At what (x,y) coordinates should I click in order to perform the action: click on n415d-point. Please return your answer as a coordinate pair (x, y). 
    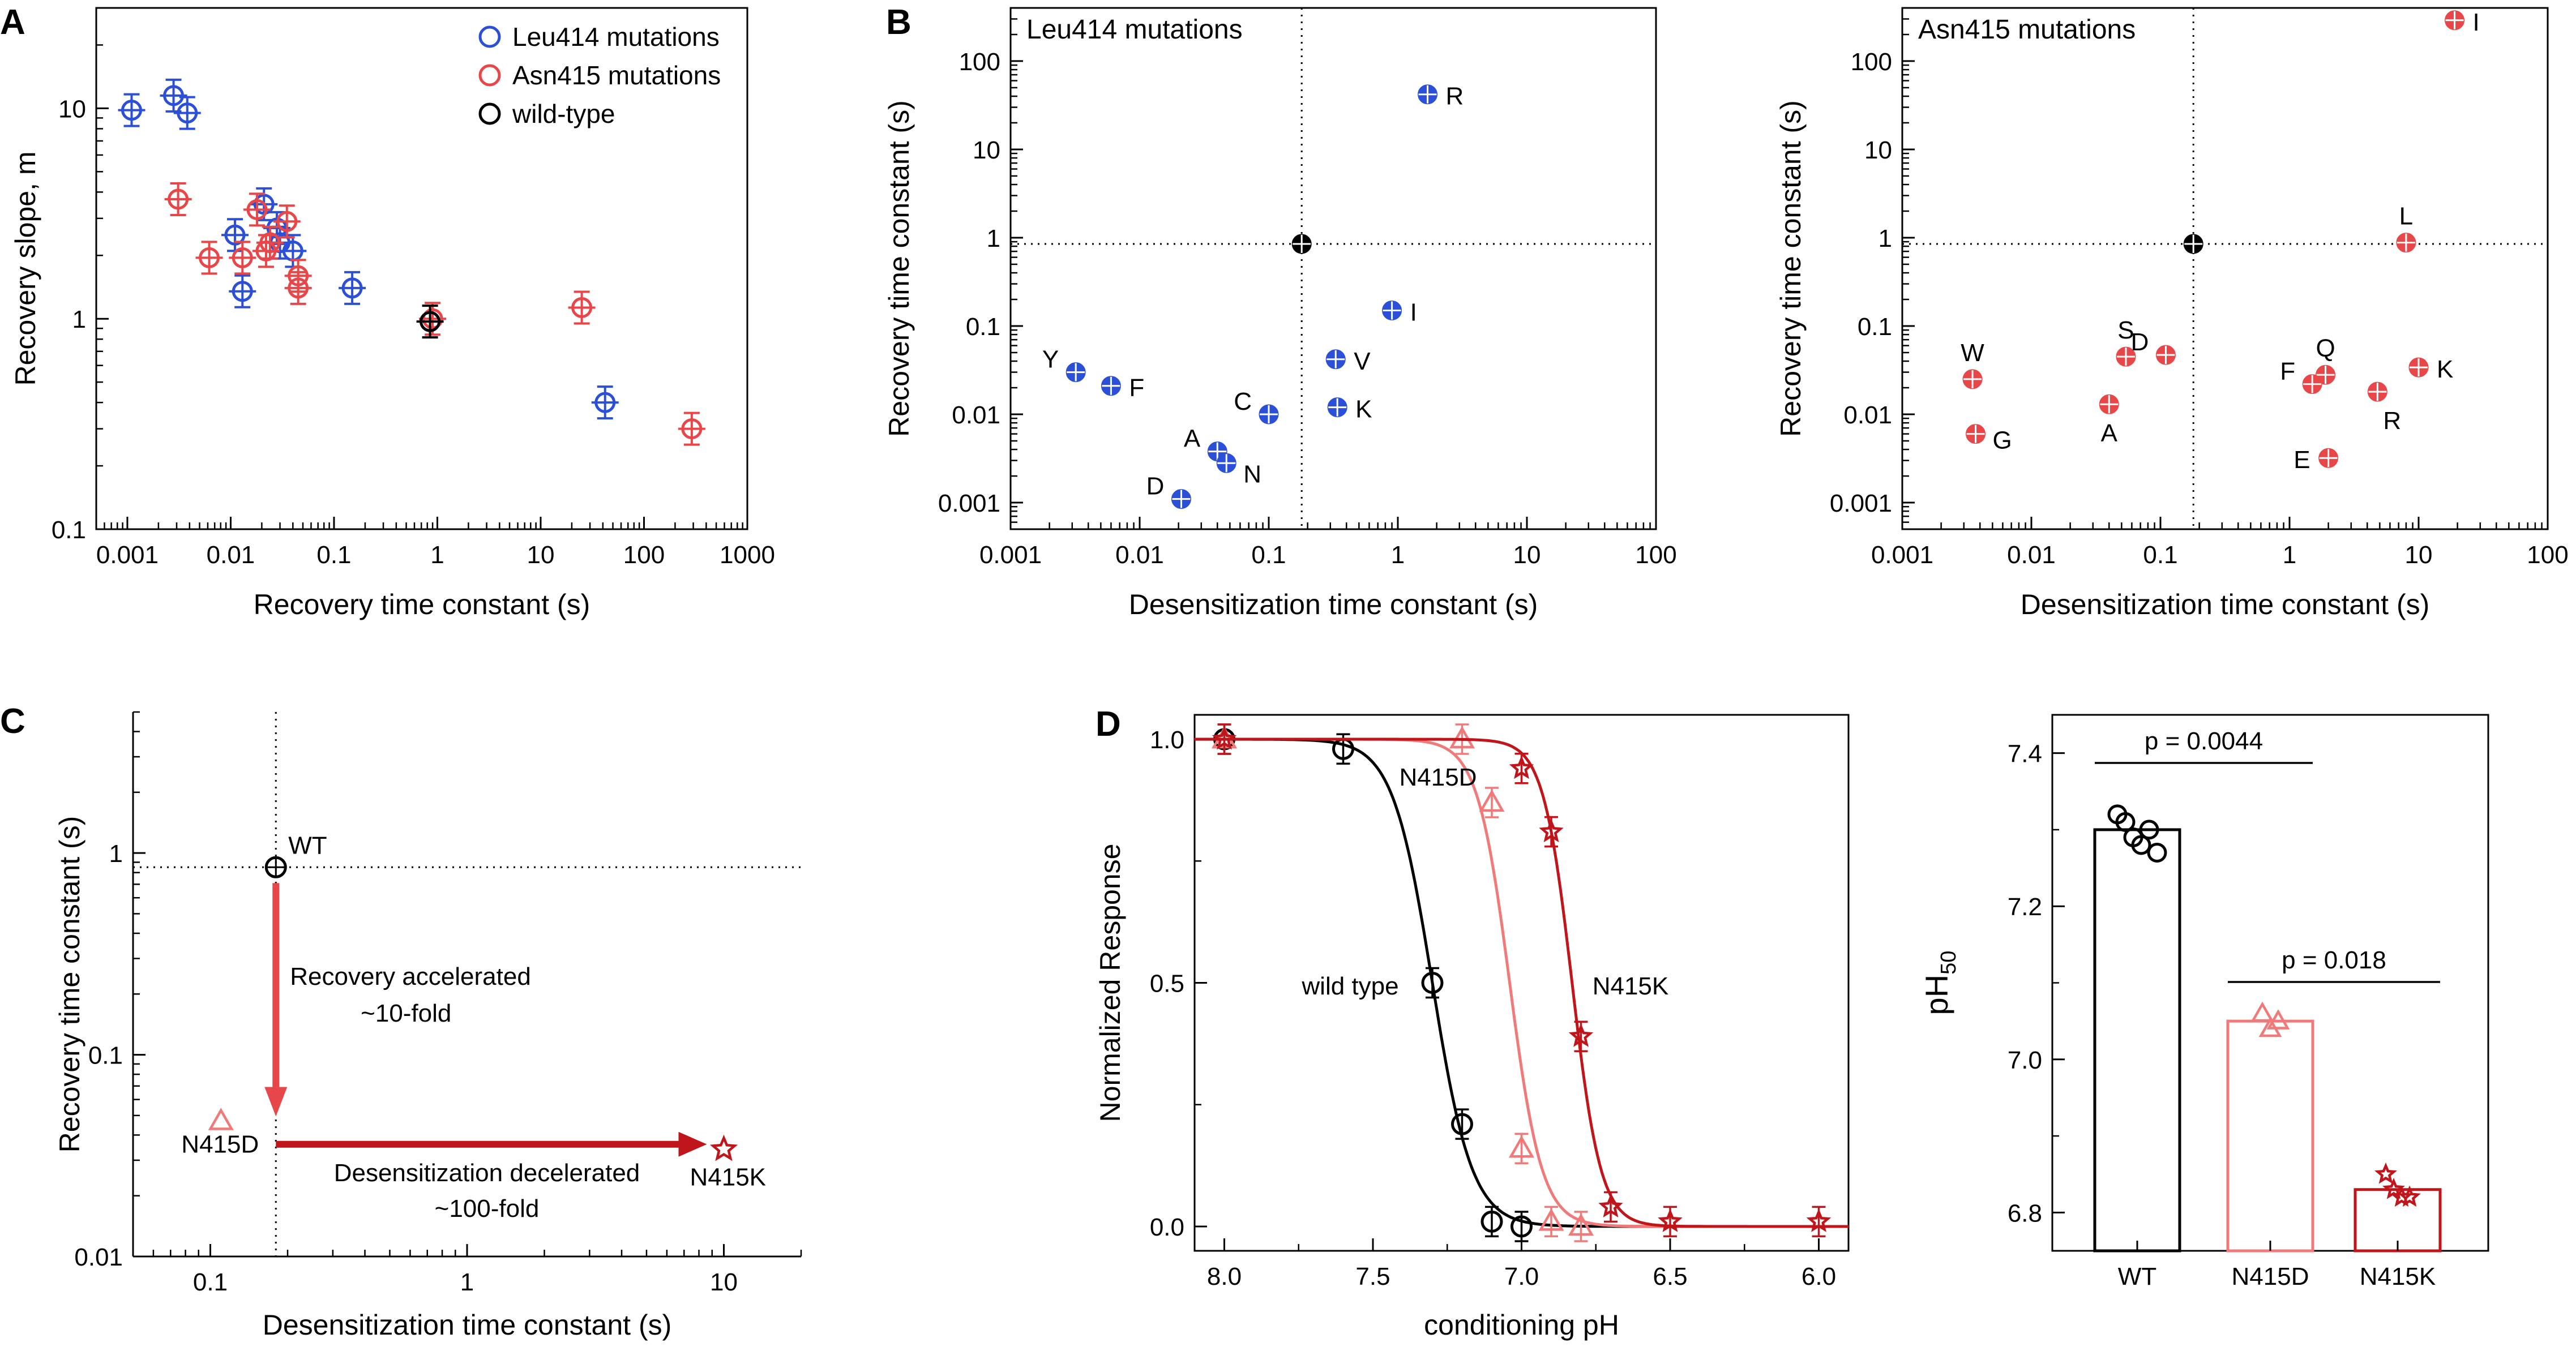
    Looking at the image, I should click on (221, 1119).